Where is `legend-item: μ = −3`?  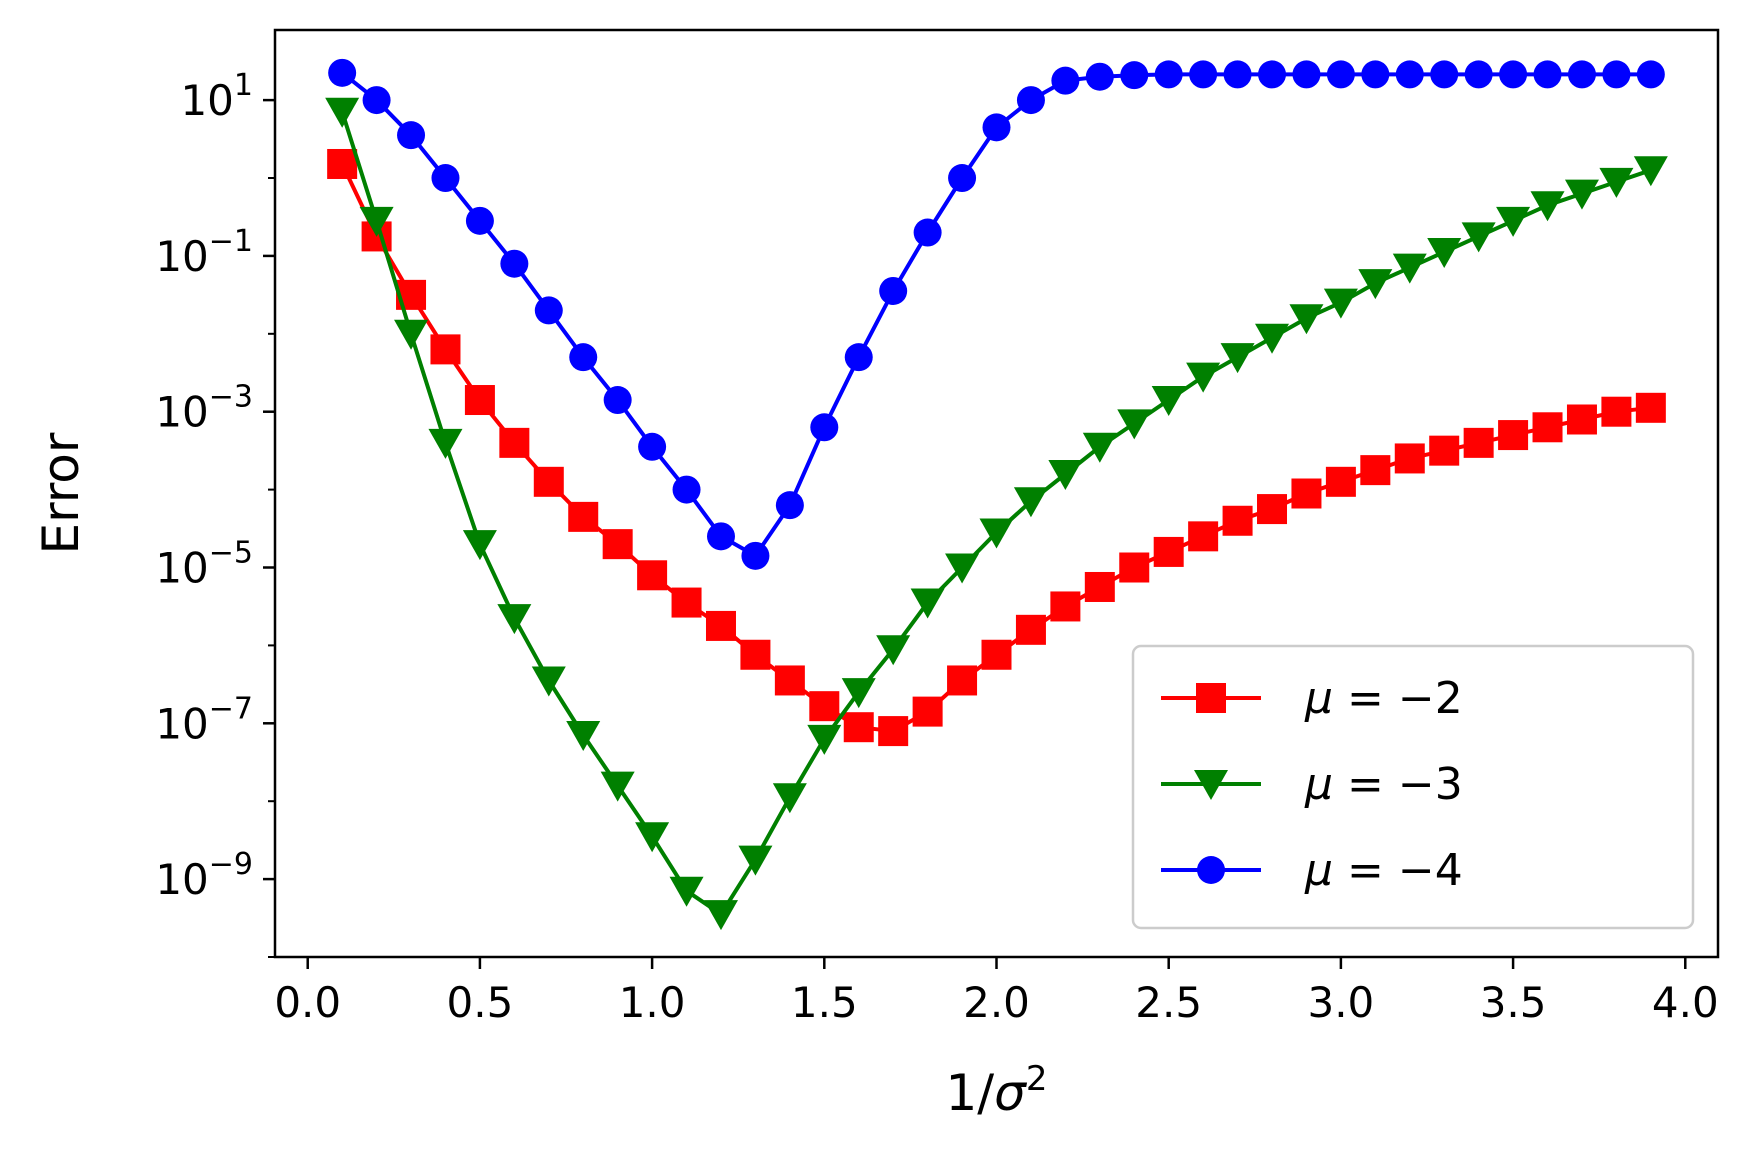
legend-item: μ = −3 is located at coordinates (1312, 784).